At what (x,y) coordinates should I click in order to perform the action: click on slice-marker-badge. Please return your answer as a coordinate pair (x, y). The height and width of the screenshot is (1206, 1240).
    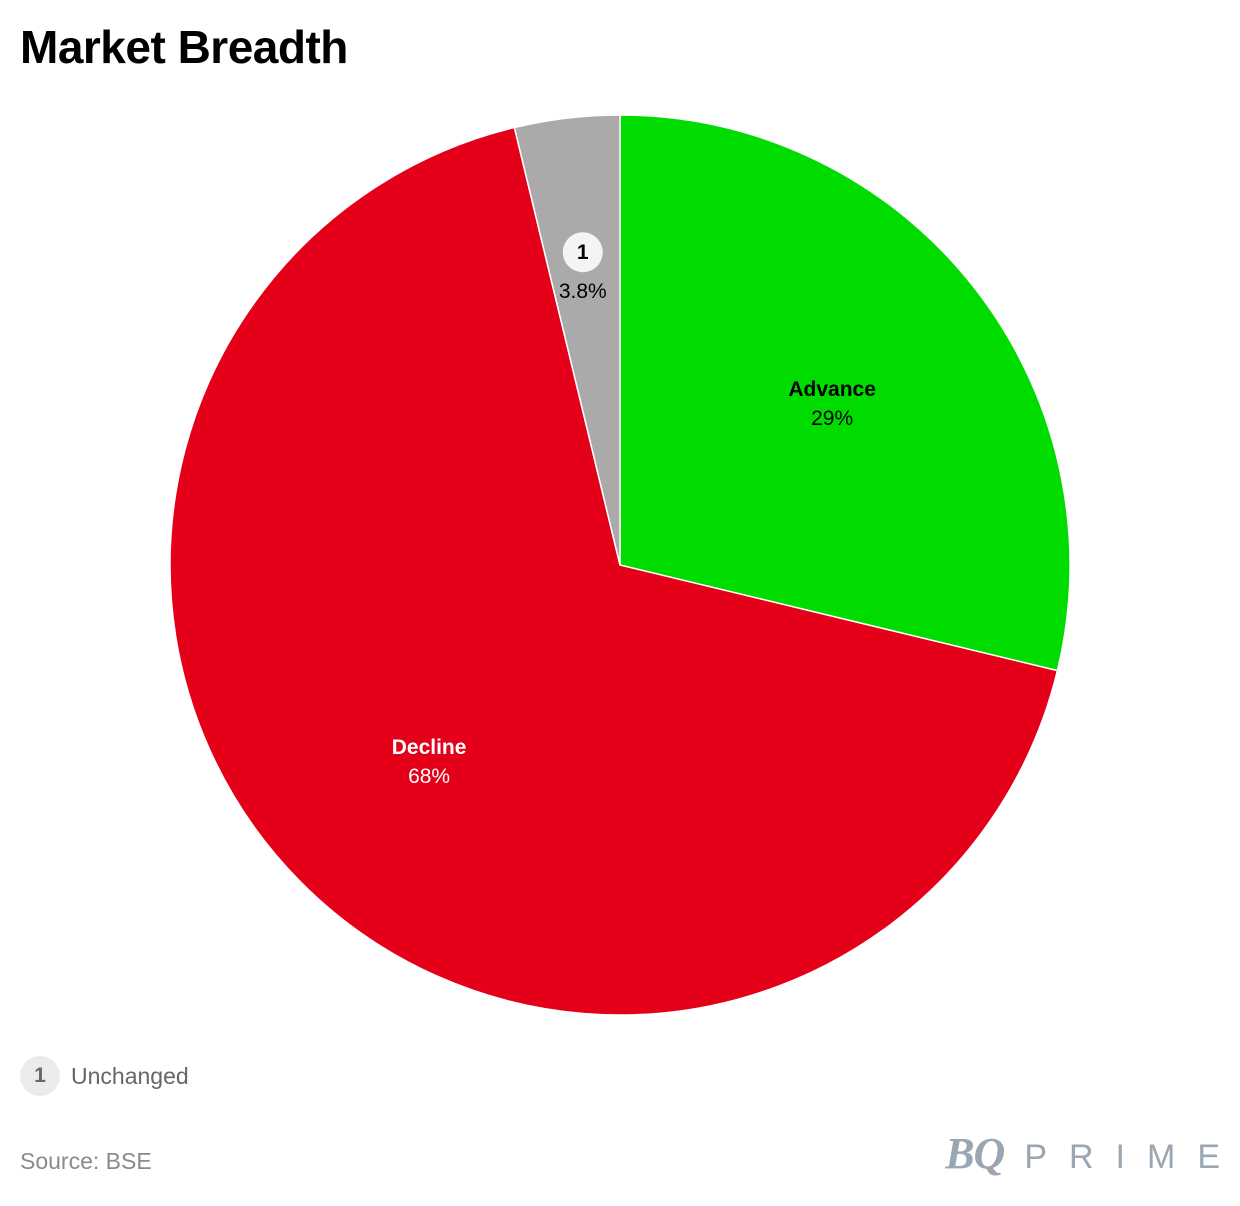
    Looking at the image, I should click on (582, 252).